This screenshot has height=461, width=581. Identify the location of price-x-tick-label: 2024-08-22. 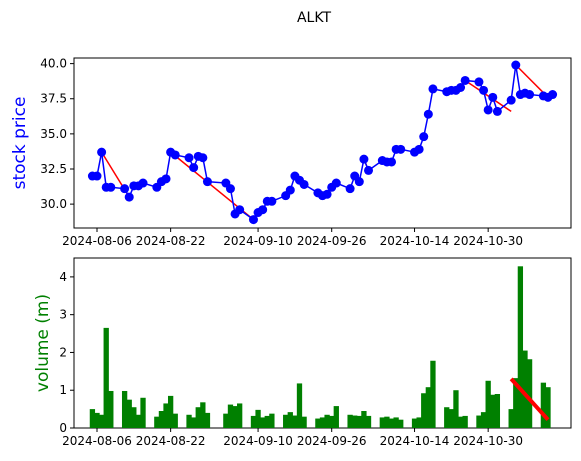
(171, 241).